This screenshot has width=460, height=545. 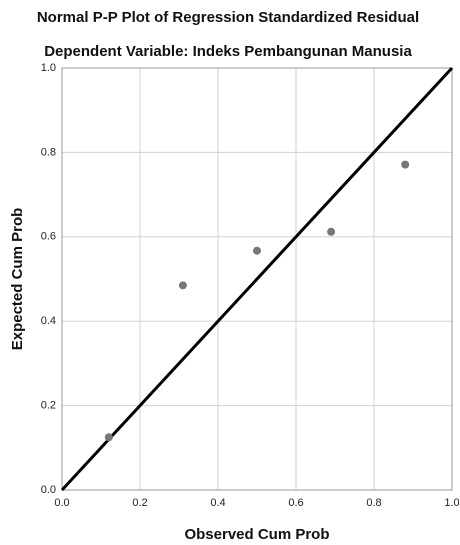 What do you see at coordinates (48, 490) in the screenshot?
I see `y-tick-label: 0.0` at bounding box center [48, 490].